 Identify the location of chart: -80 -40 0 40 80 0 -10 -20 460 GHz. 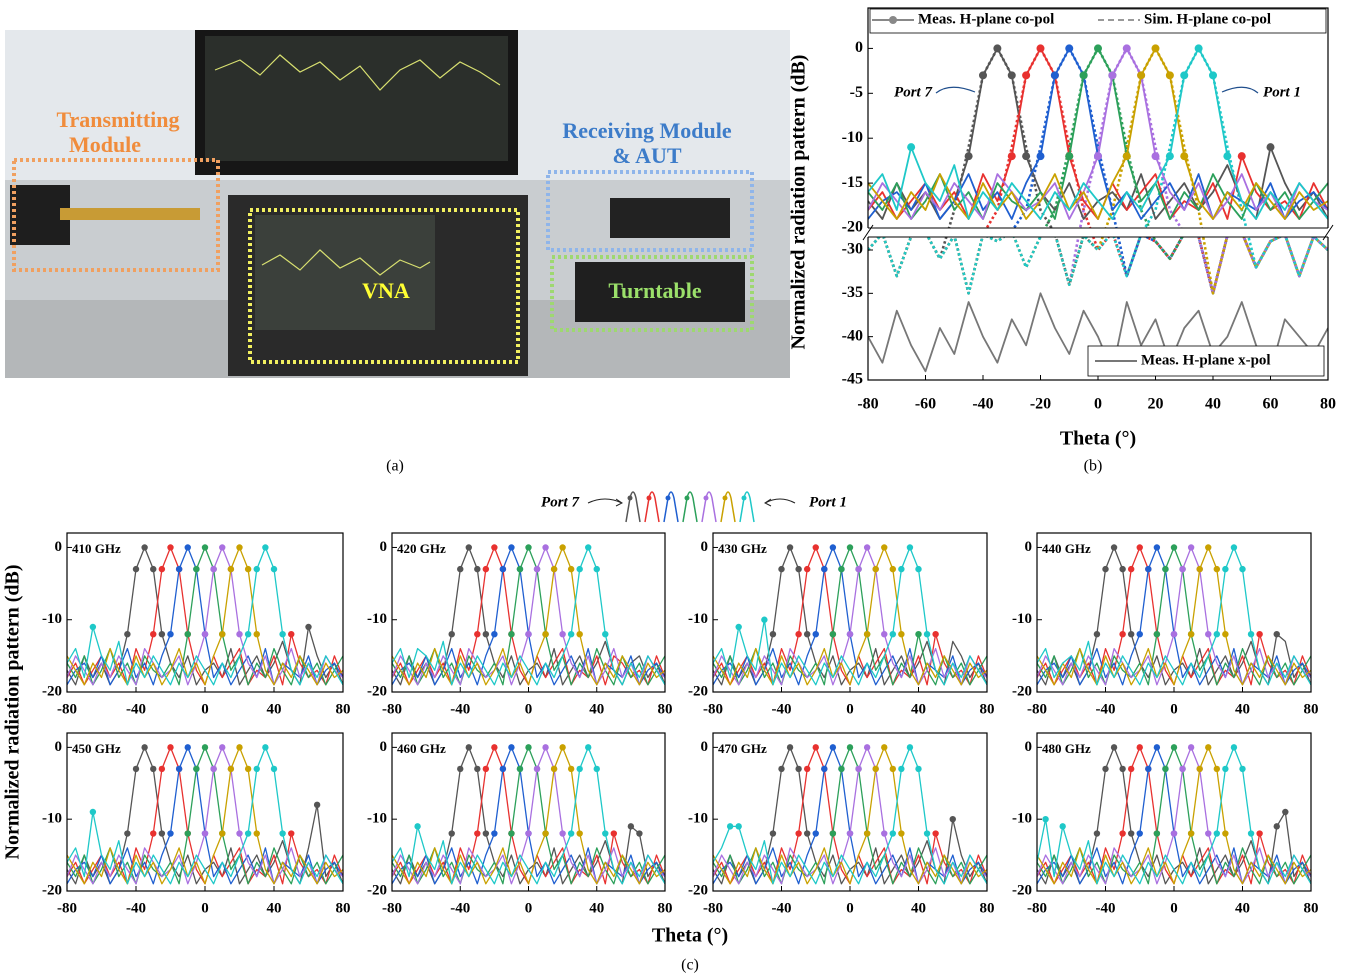
(520, 824).